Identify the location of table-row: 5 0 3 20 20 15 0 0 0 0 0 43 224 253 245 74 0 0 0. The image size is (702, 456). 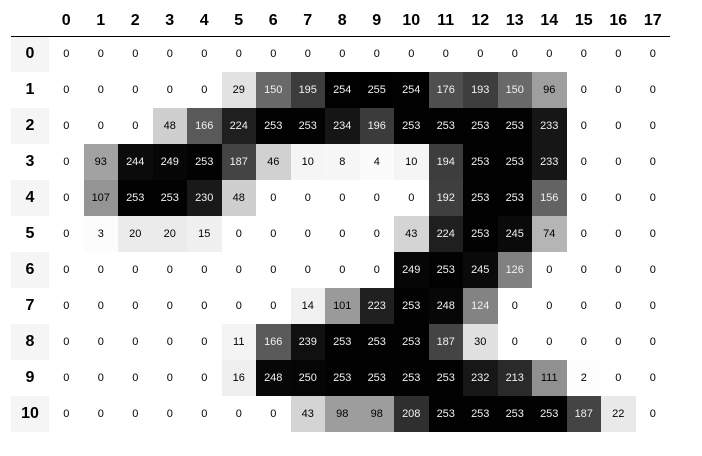
(340, 234).